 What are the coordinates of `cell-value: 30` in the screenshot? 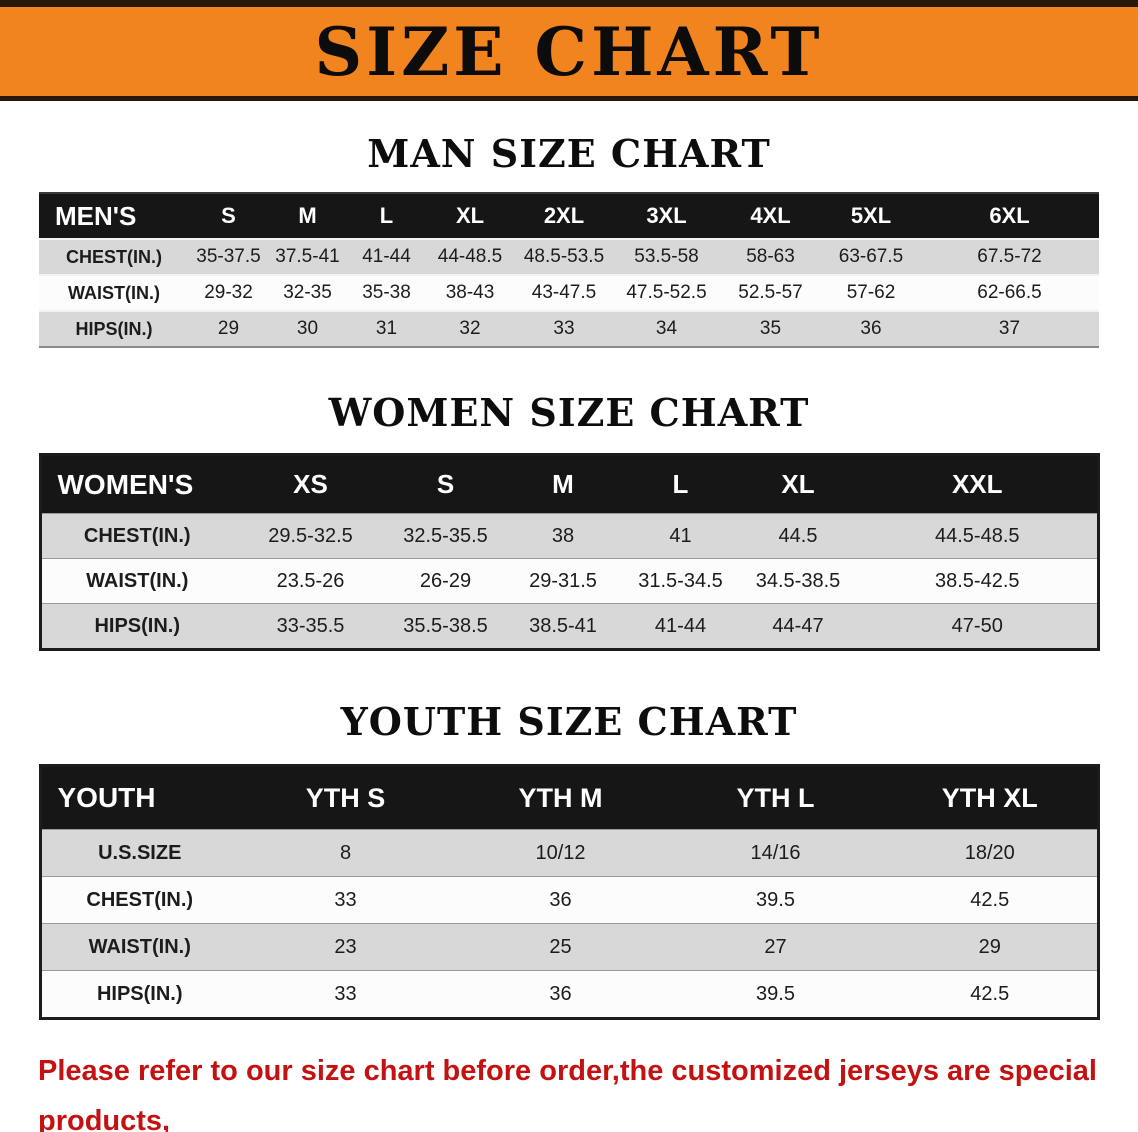 It's located at (307, 328).